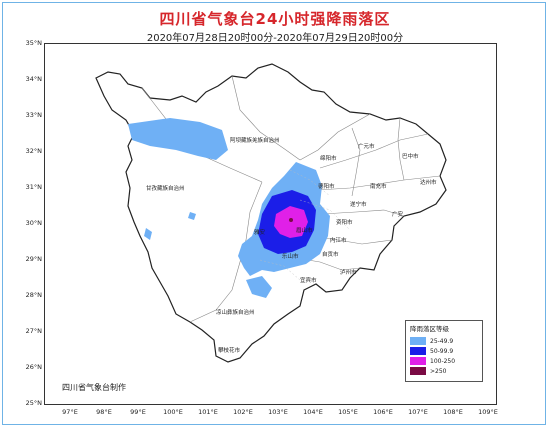  I want to click on region-label-suining: 遂宁市, so click(358, 205).